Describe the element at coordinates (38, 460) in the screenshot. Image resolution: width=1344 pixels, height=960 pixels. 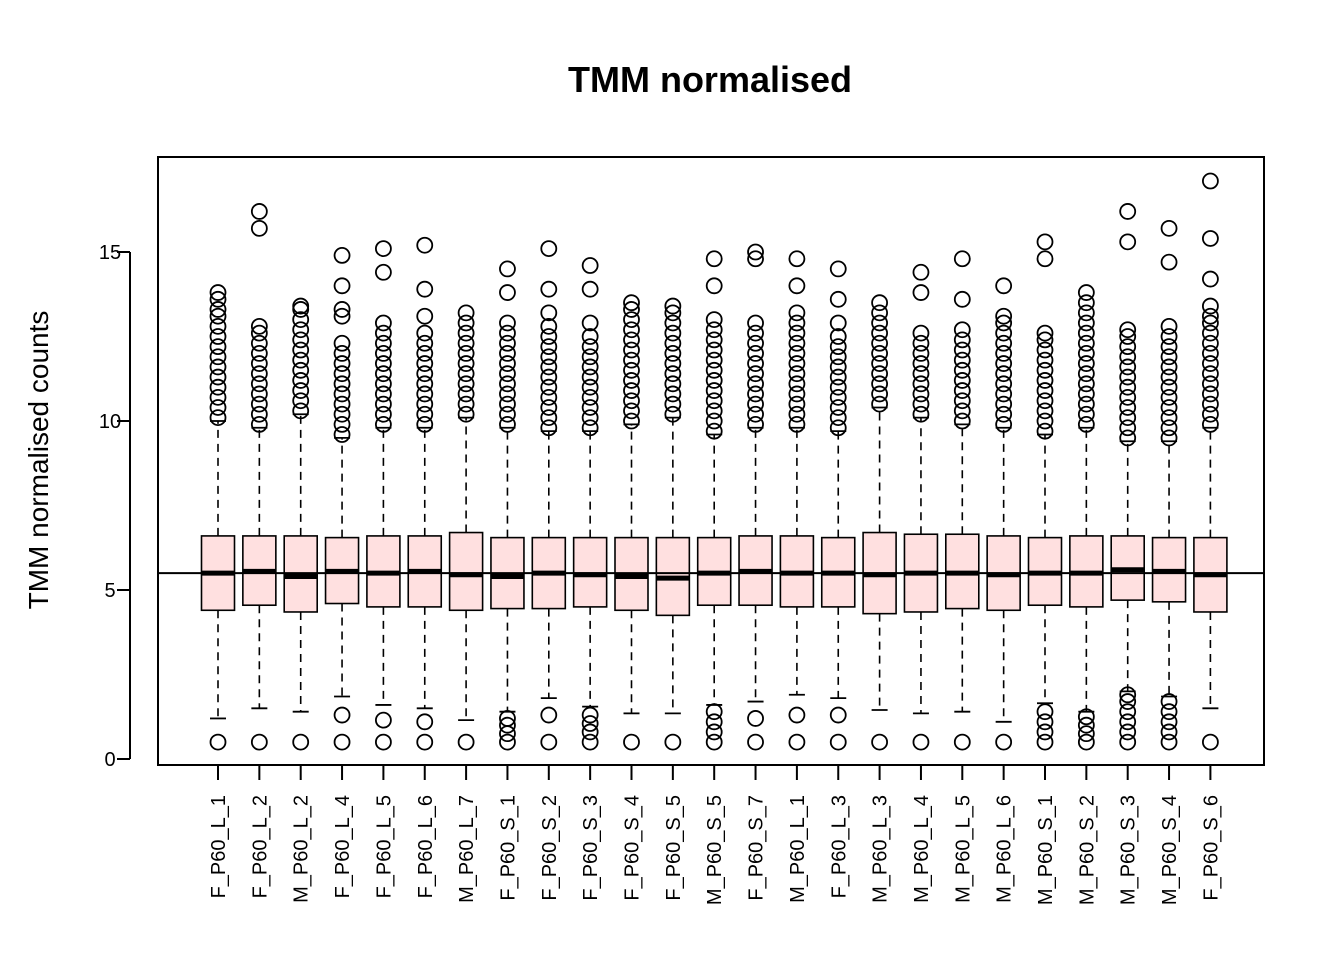
I see `y-axis-label: TMM normalised counts` at that location.